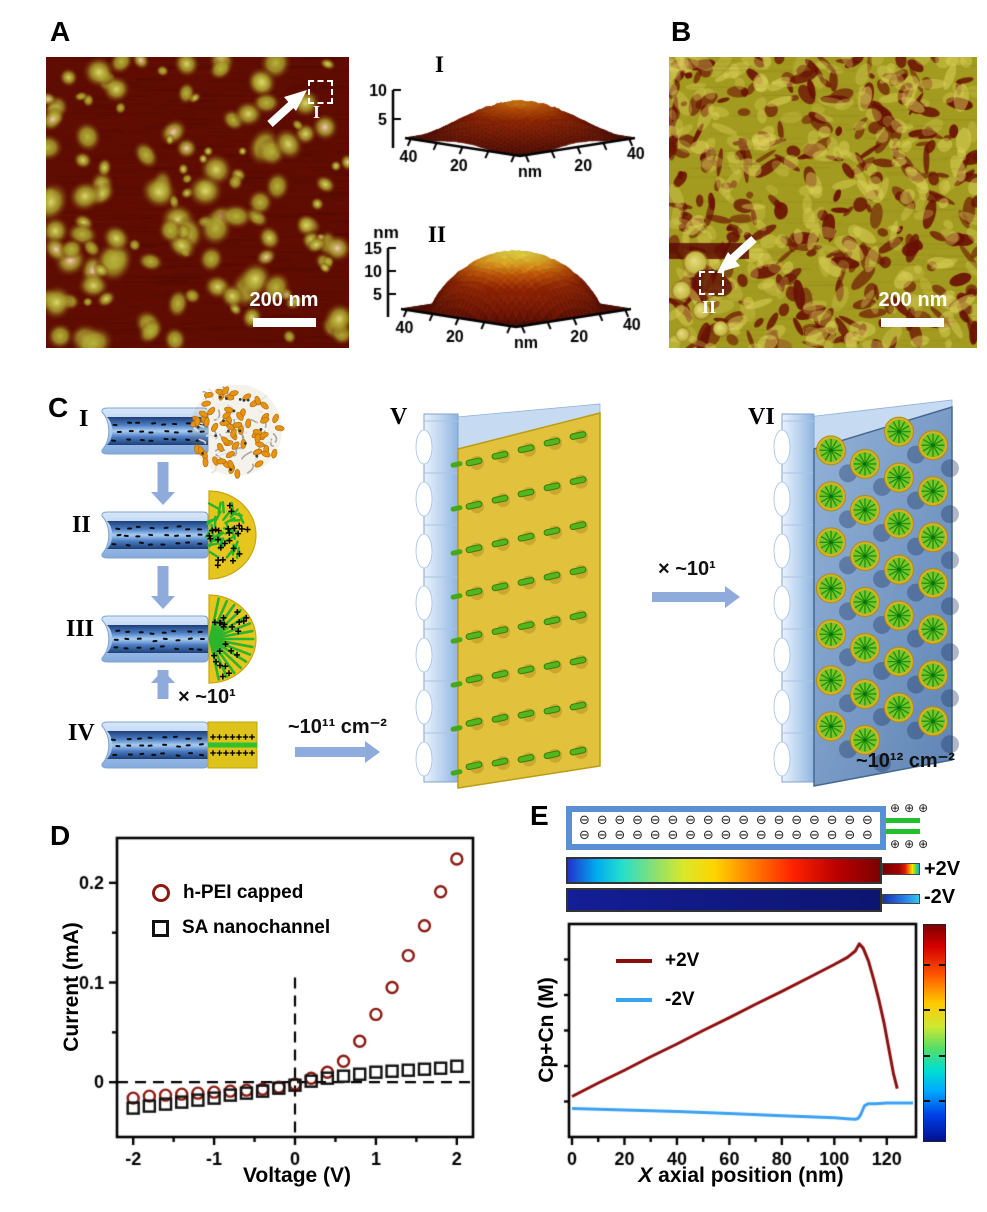 The width and height of the screenshot is (987, 1212). Describe the element at coordinates (657, 980) in the screenshot. I see `concentration-chart-legend: +2V -2V` at that location.